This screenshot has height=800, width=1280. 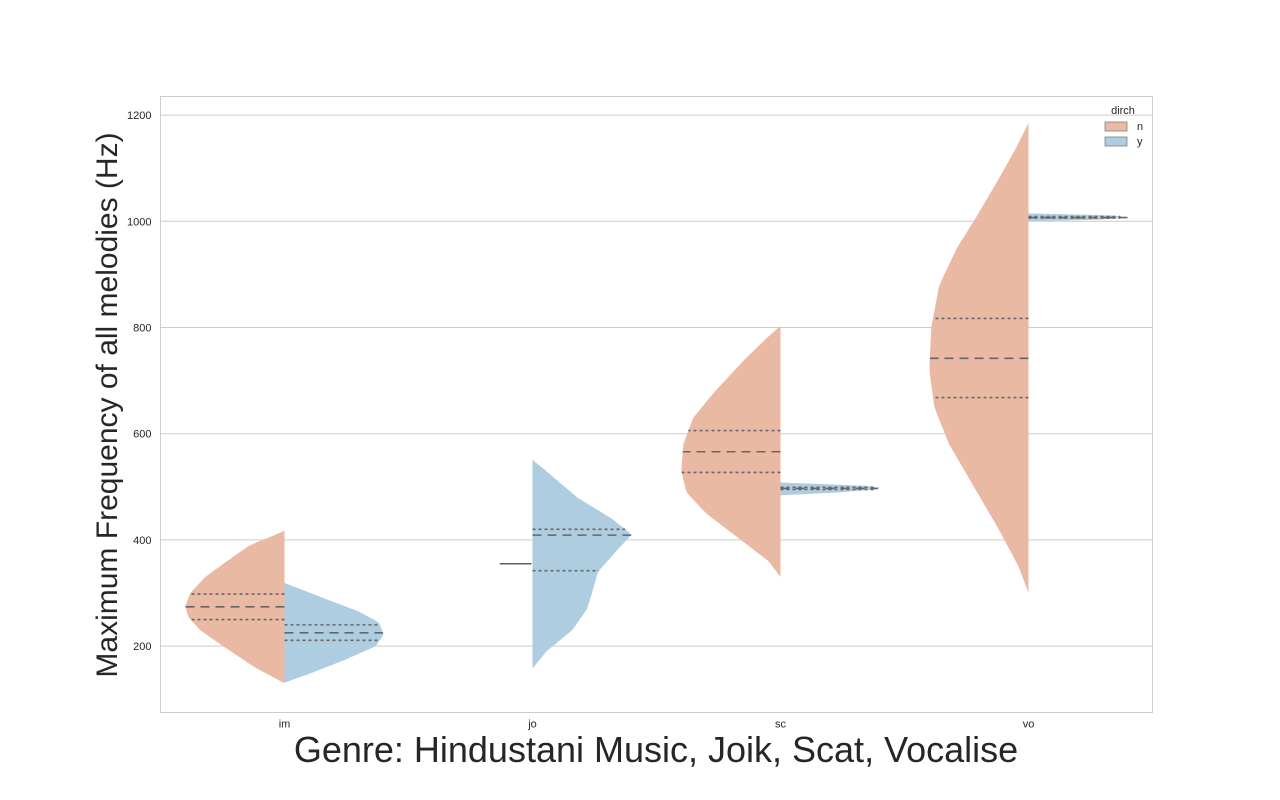 I want to click on violin-half-y-jo, so click(x=581, y=564).